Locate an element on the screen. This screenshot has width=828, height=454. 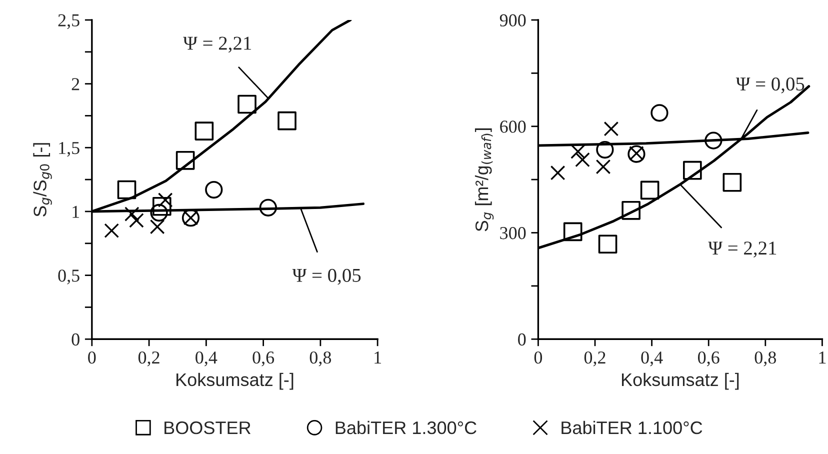
y-tick-label: 300 is located at coordinates (513, 233).